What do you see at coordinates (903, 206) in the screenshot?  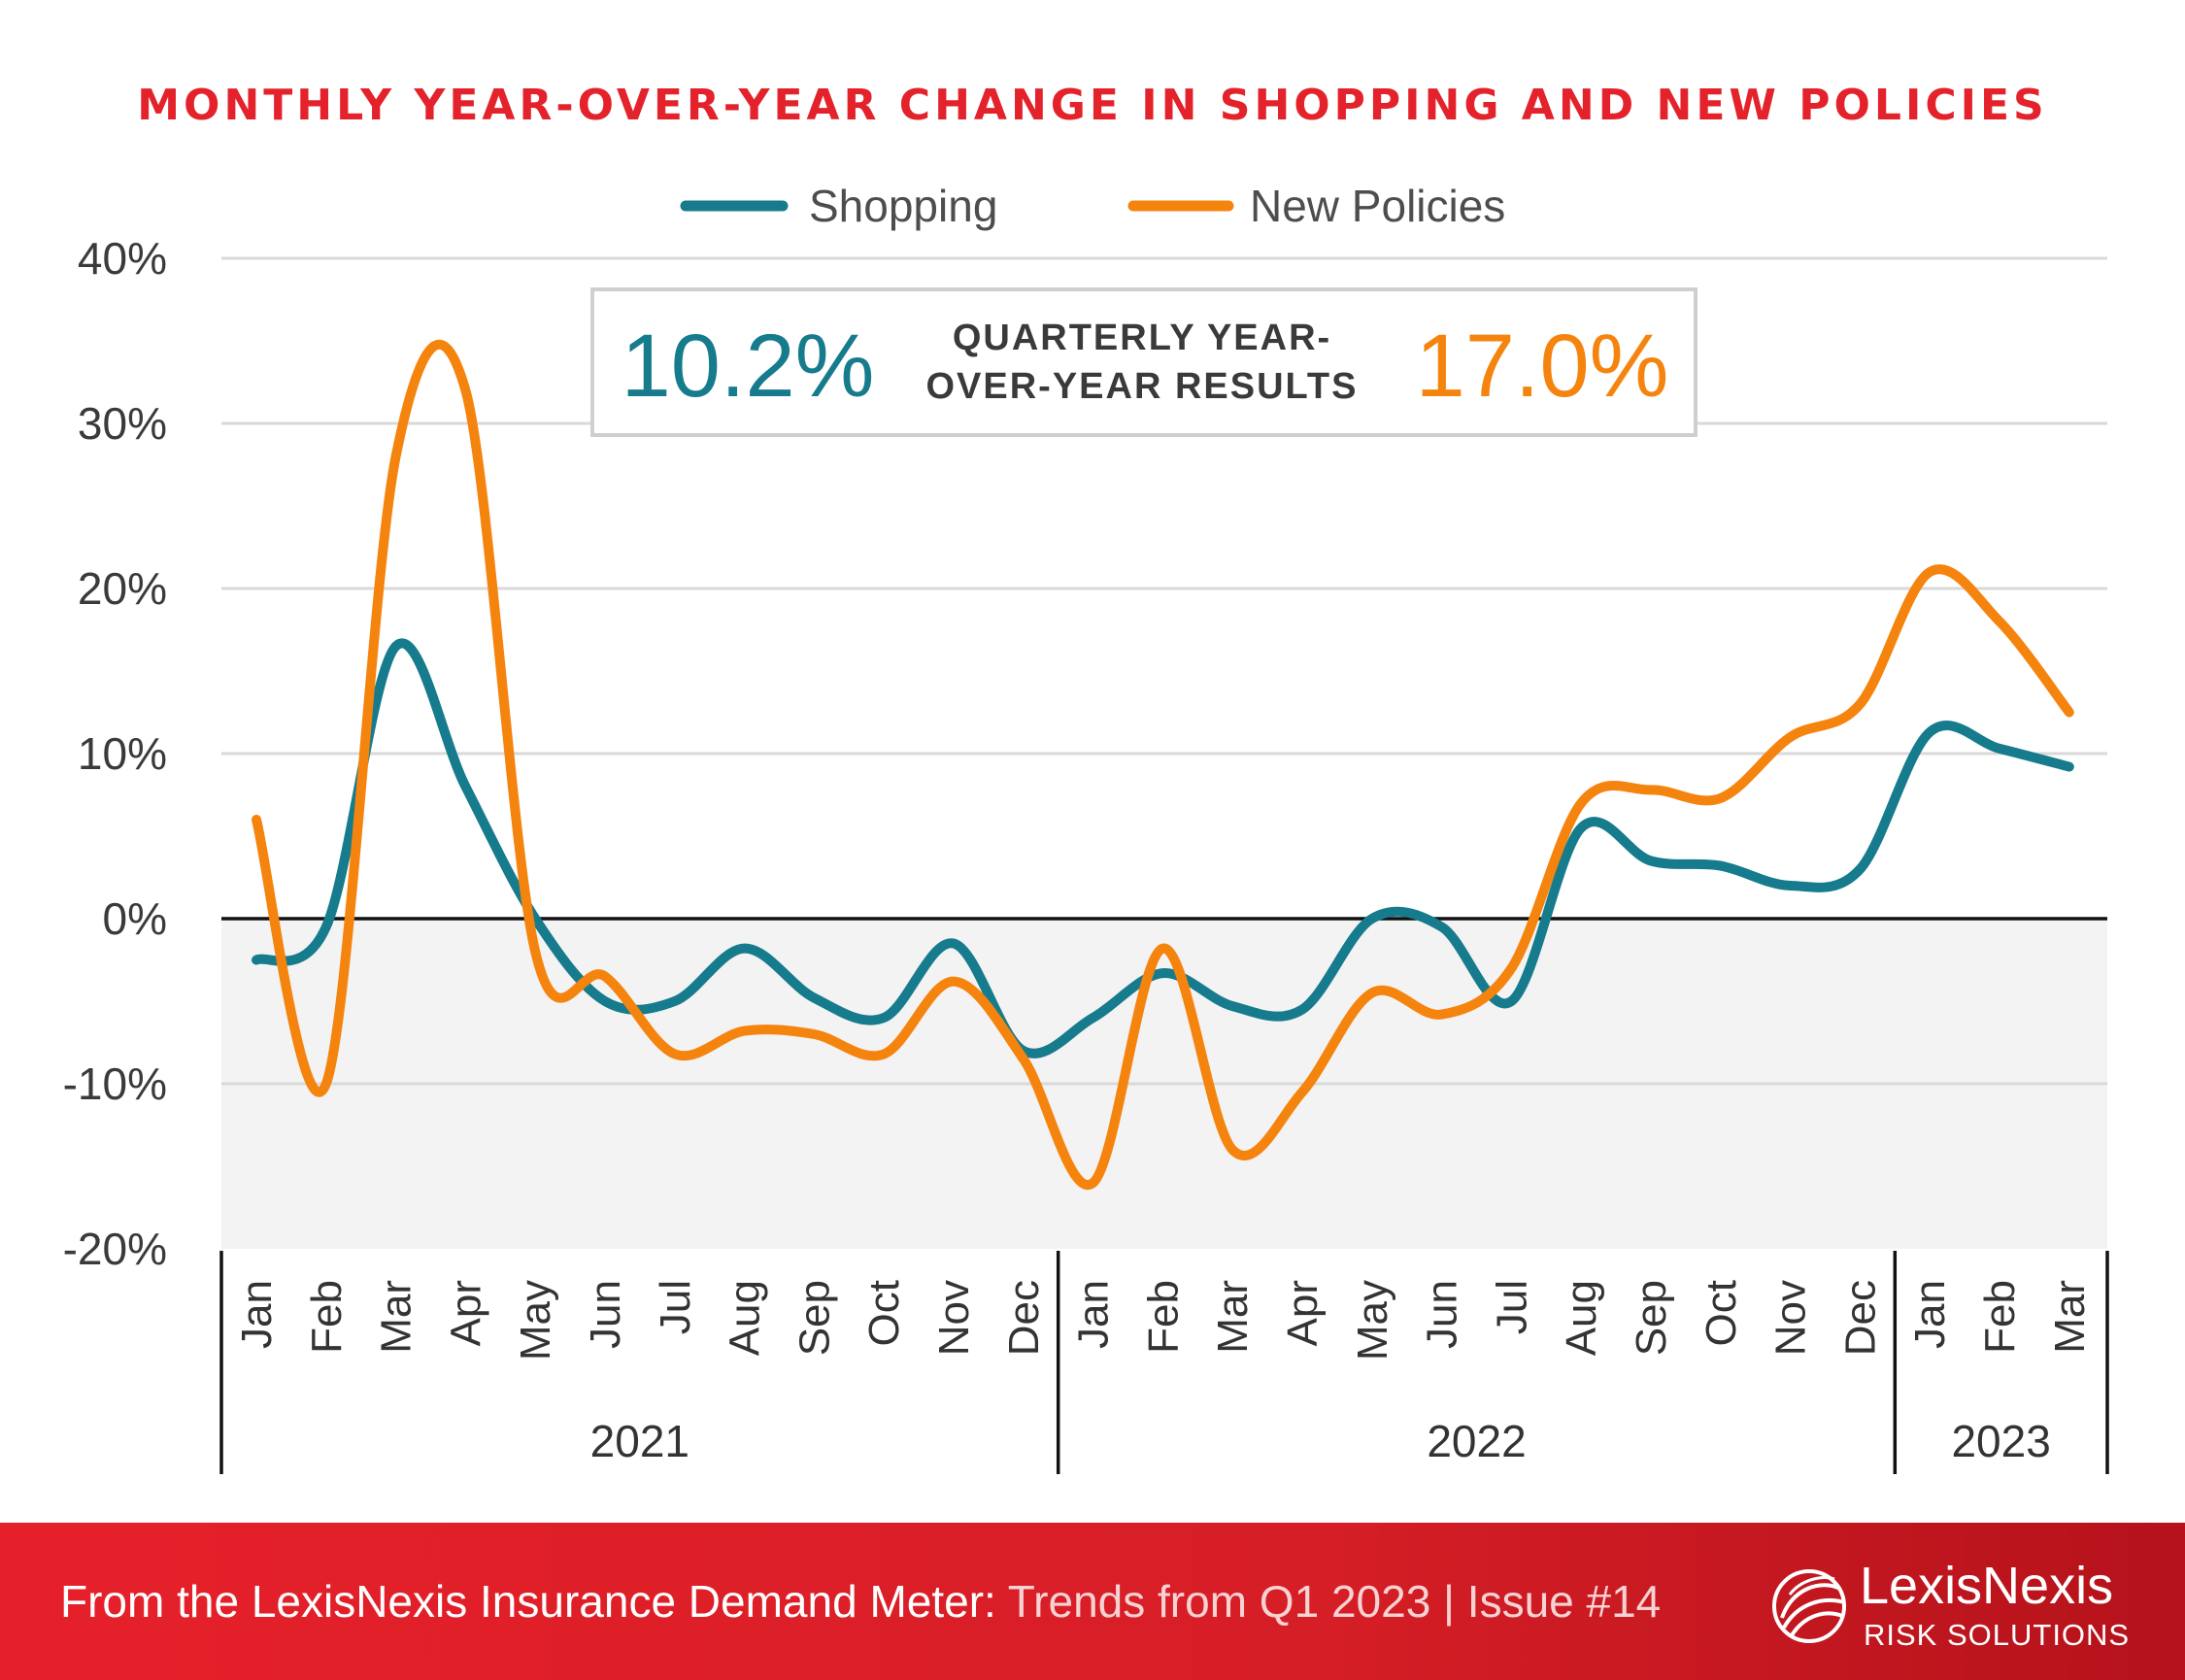 I see `legend-label-shopping: Shopping` at bounding box center [903, 206].